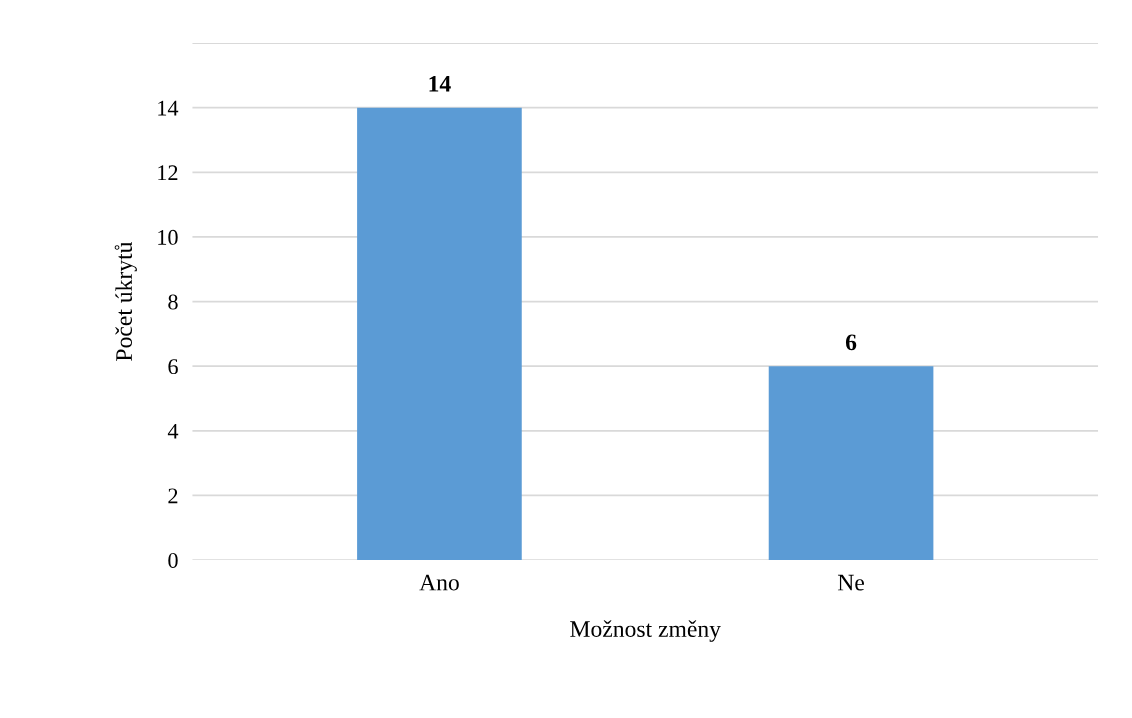  What do you see at coordinates (168, 173) in the screenshot?
I see `y-tick-label: 12` at bounding box center [168, 173].